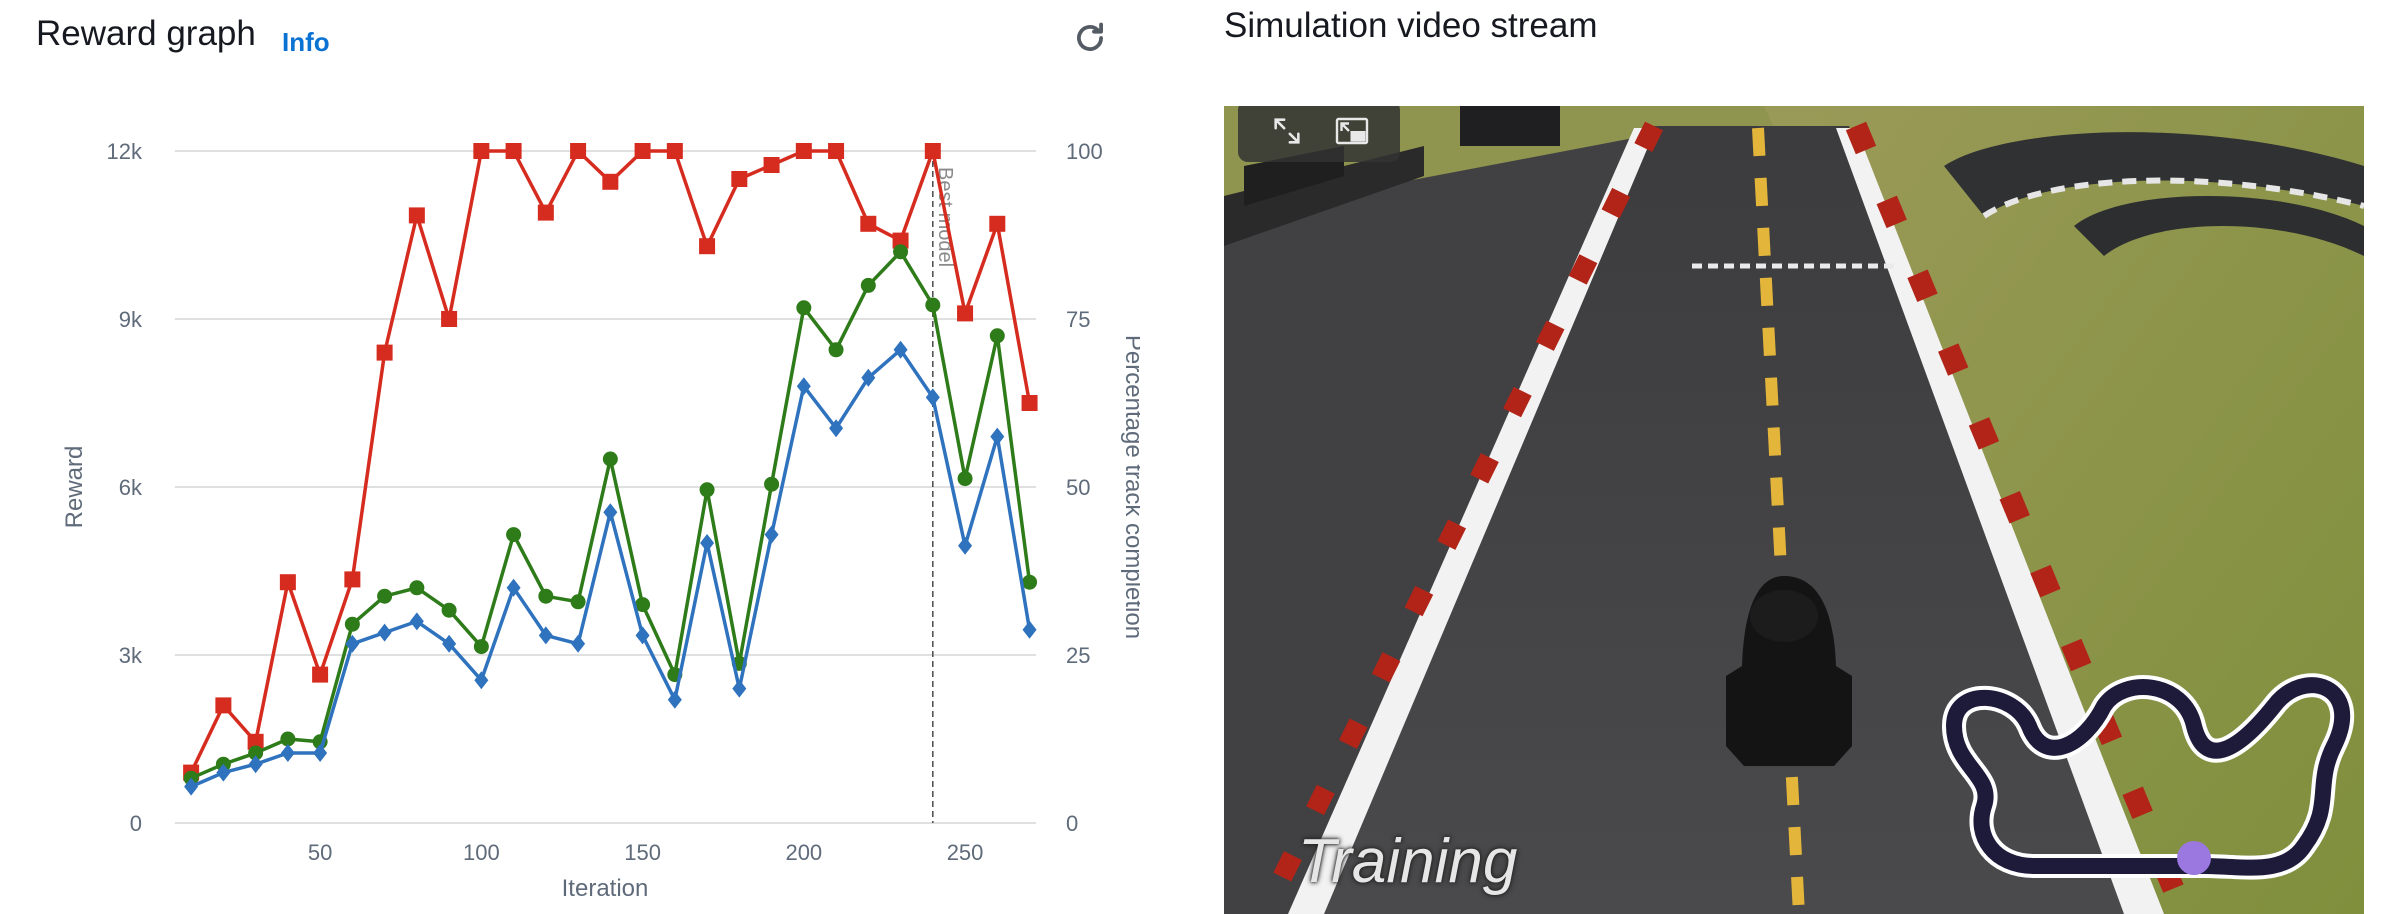 The image size is (2406, 914). What do you see at coordinates (1078, 319) in the screenshot?
I see `y2-tick-label: 75` at bounding box center [1078, 319].